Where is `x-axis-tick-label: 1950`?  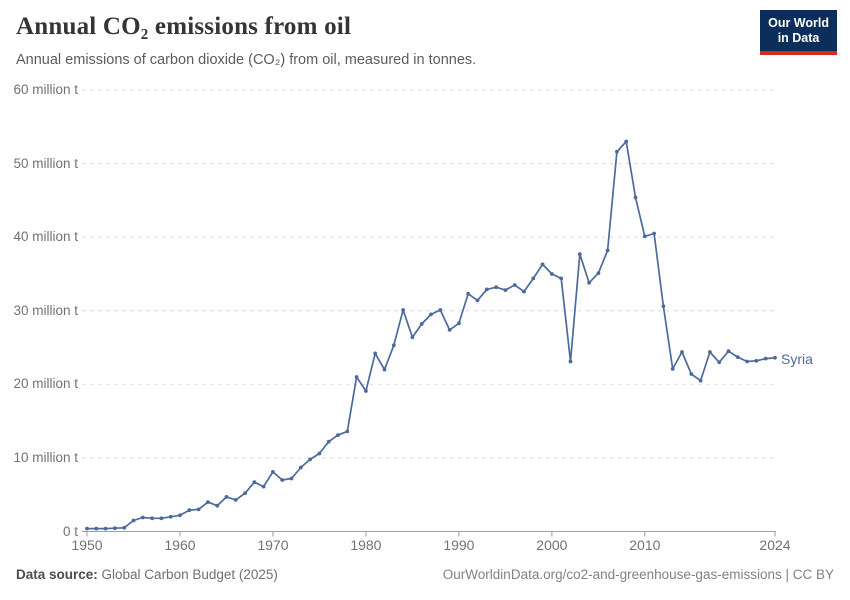 x-axis-tick-label: 1950 is located at coordinates (87, 545).